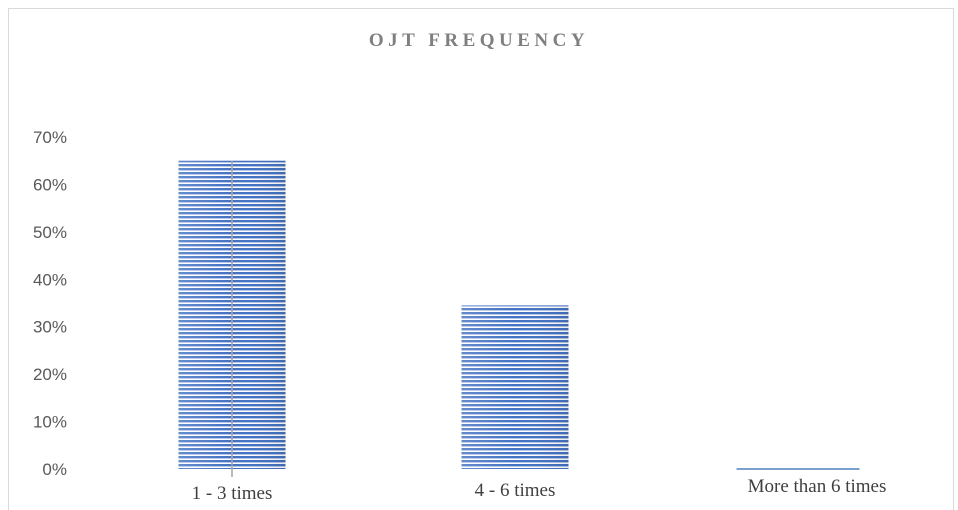  What do you see at coordinates (515, 490) in the screenshot?
I see `x-category-label: 4 - 6 times` at bounding box center [515, 490].